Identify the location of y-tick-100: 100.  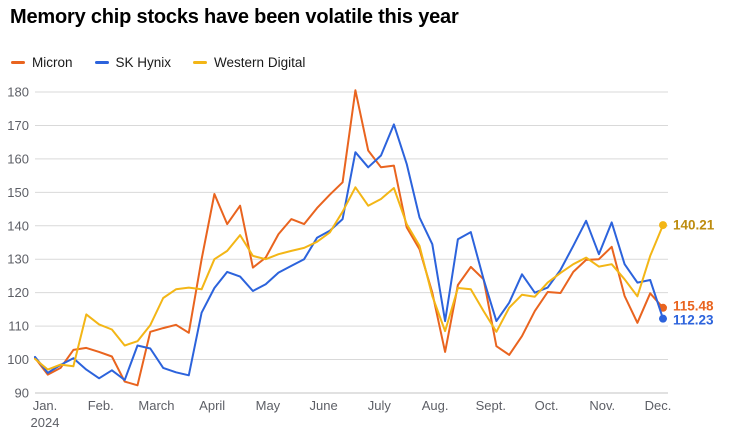
(18, 359).